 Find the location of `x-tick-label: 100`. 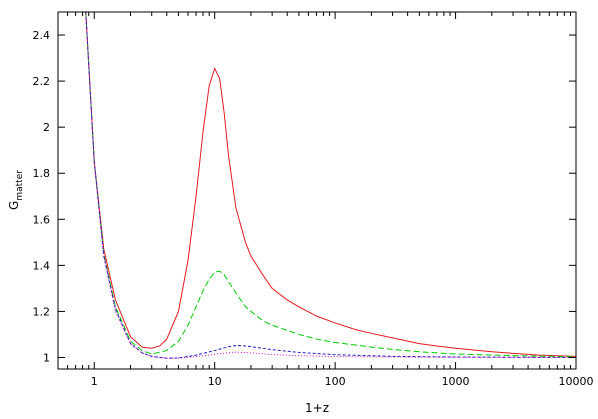

x-tick-label: 100 is located at coordinates (335, 381).